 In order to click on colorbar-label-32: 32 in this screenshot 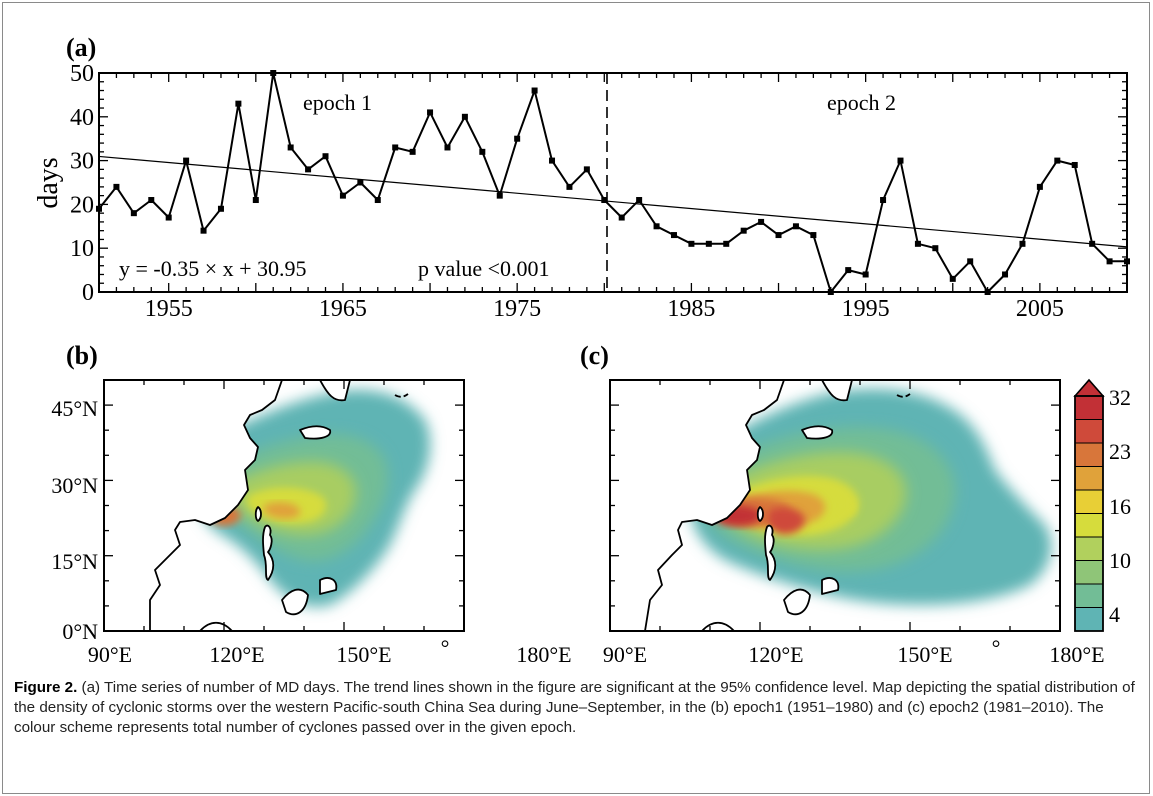, I will do `click(1120, 397)`.